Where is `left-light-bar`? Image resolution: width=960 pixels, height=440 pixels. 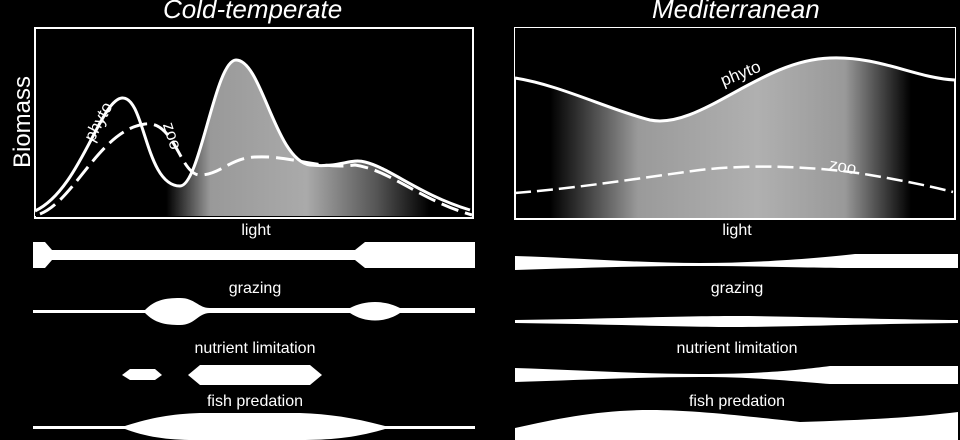 left-light-bar is located at coordinates (254, 255).